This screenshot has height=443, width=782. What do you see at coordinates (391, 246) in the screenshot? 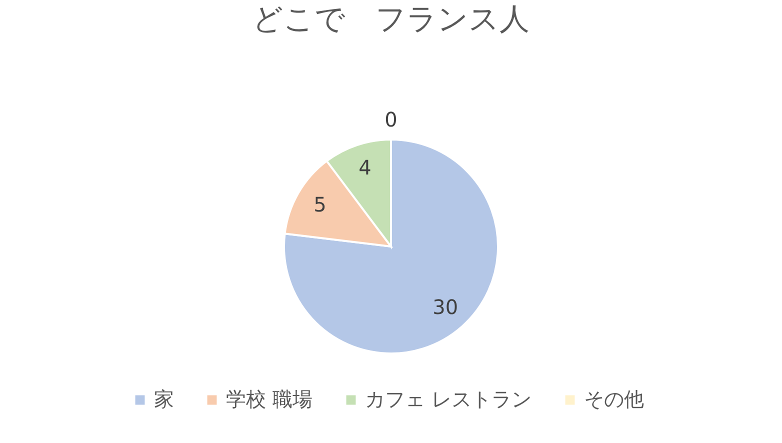
I see `pie-slice` at bounding box center [391, 246].